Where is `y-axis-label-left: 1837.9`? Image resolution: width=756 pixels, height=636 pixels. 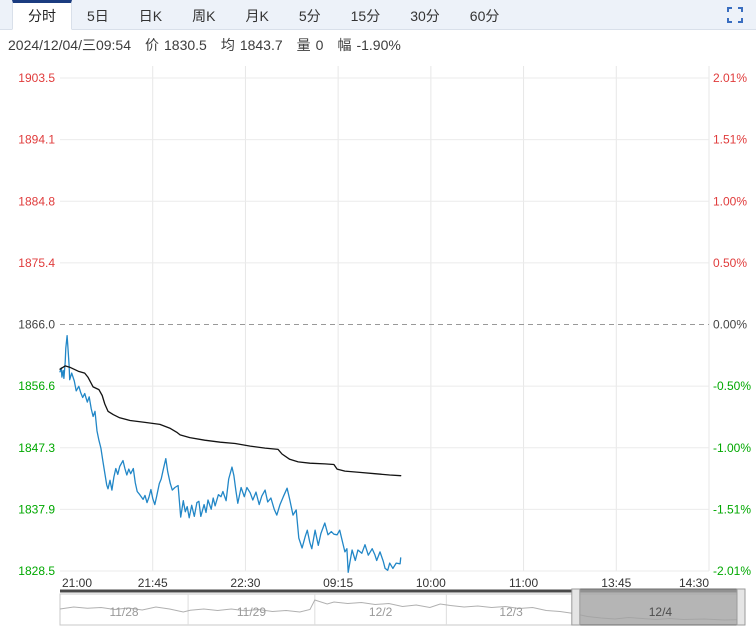
y-axis-label-left: 1837.9 is located at coordinates (36, 509).